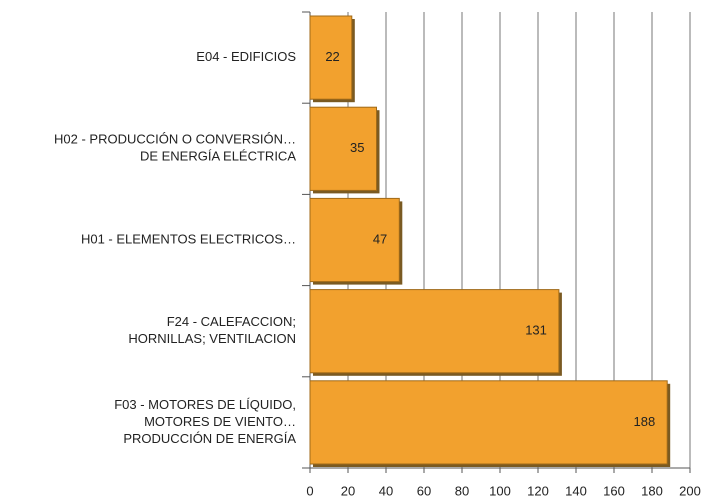  What do you see at coordinates (218, 156) in the screenshot?
I see `y-tick-label: DE ENERGÍA ELÉCTRICA` at bounding box center [218, 156].